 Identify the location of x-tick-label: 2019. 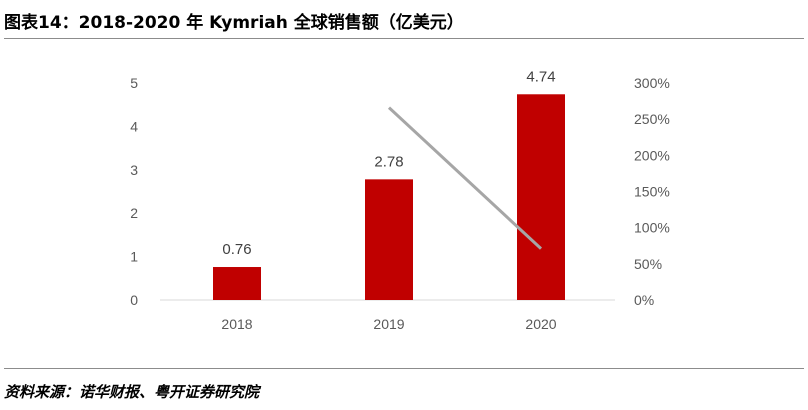
(388, 324).